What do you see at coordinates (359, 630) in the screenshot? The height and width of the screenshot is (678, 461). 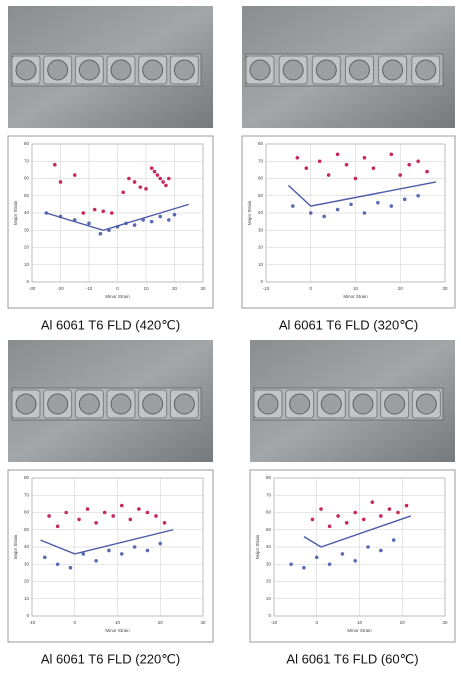 I see `x-axis-title: Minor Strain` at bounding box center [359, 630].